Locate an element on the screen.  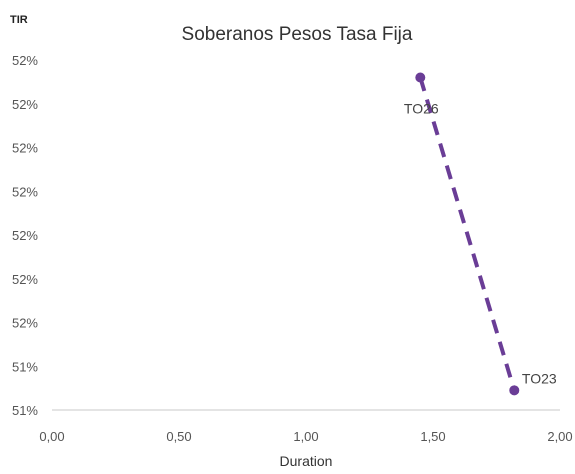
x-tick-label: 1,00 is located at coordinates (305, 436).